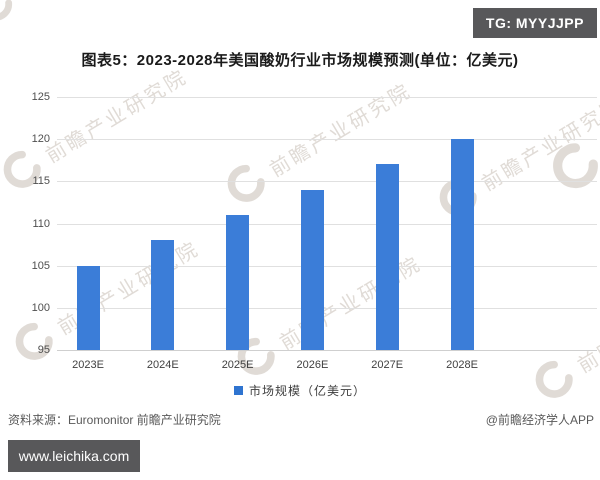 The height and width of the screenshot is (480, 600). What do you see at coordinates (238, 390) in the screenshot?
I see `legend-swatch` at bounding box center [238, 390].